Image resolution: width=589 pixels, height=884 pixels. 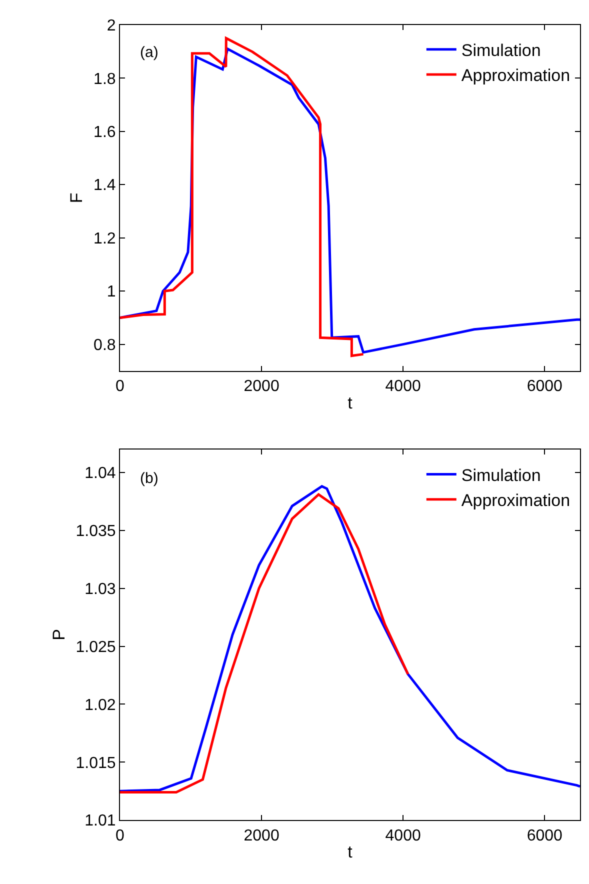 I want to click on y-tick-label: 1.8, so click(x=105, y=79).